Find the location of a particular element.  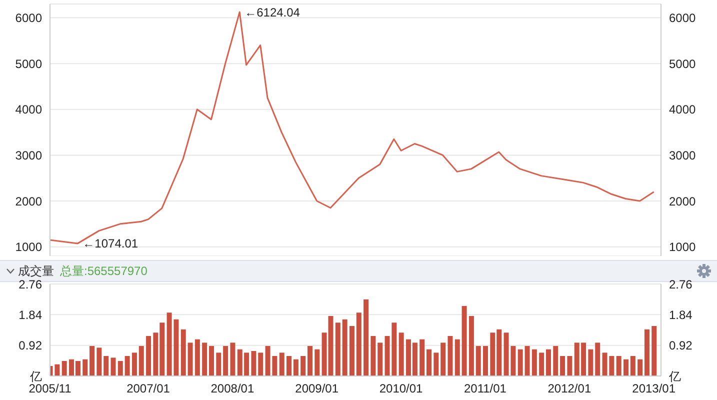

y-tick-label: 2.76 is located at coordinates (30, 284).